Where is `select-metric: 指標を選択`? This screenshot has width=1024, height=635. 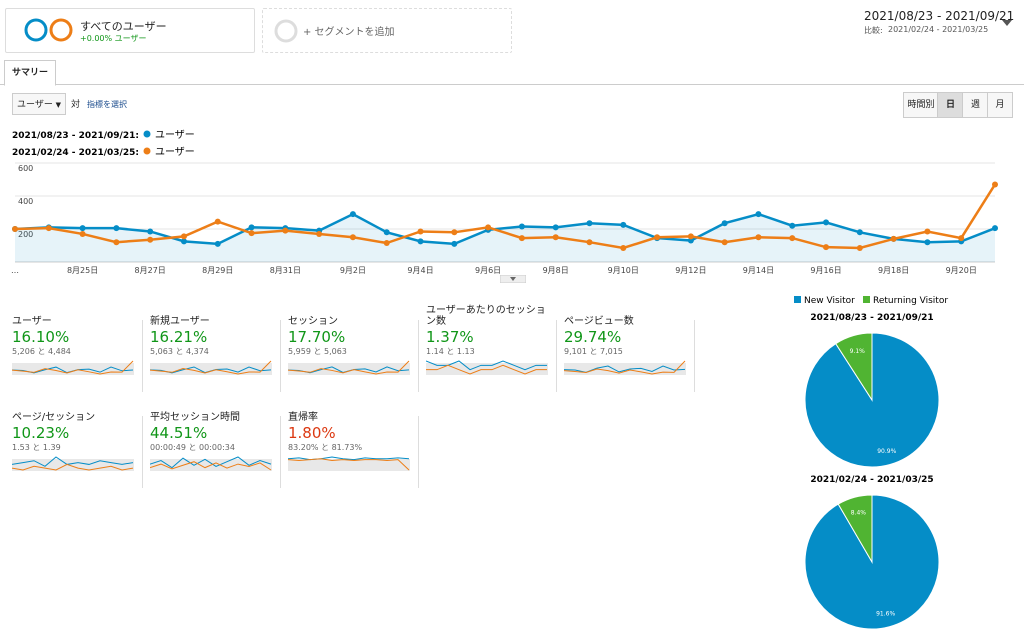
select-metric: 指標を選択 is located at coordinates (107, 104).